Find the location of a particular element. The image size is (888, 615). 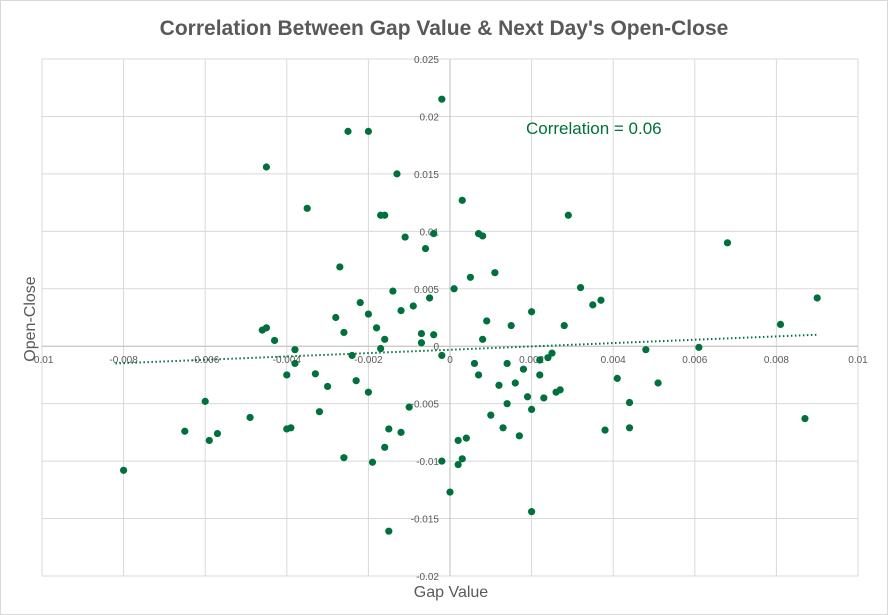

x-tick-label: -0.006 is located at coordinates (205, 360).